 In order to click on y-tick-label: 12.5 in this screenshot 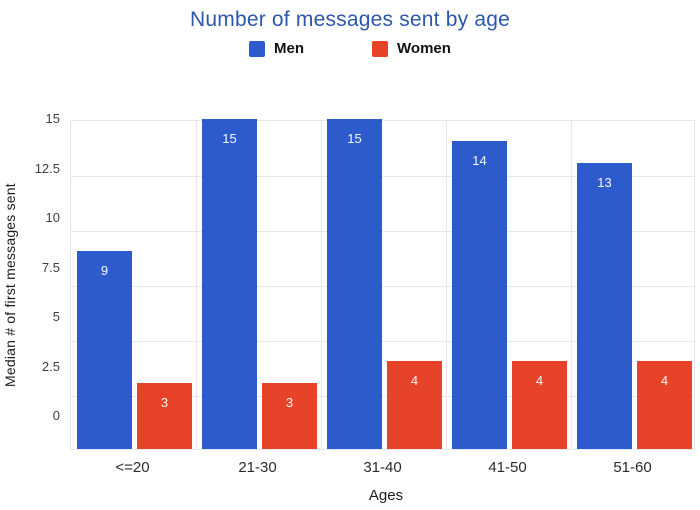, I will do `click(47, 168)`.